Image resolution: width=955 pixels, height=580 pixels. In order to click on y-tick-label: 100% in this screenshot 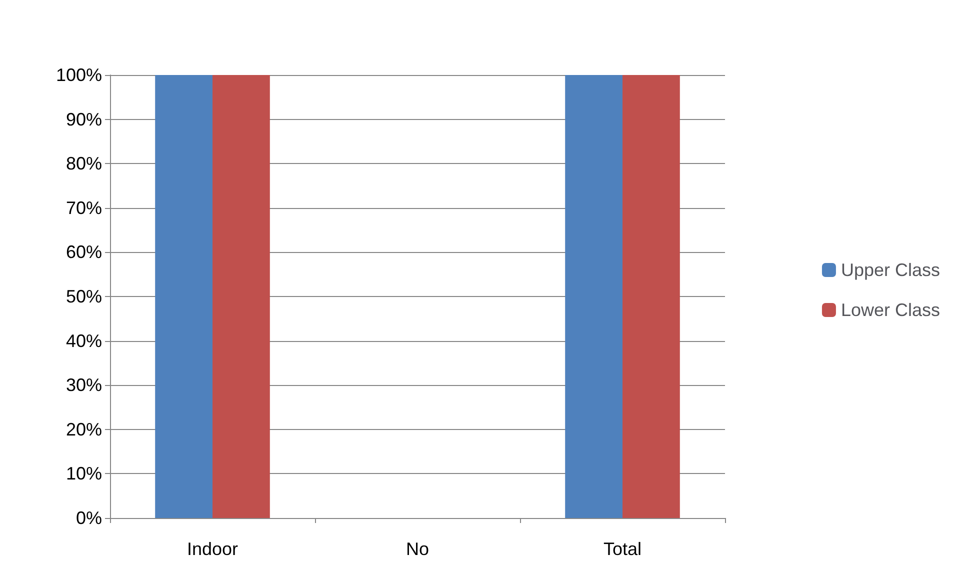, I will do `click(79, 75)`.